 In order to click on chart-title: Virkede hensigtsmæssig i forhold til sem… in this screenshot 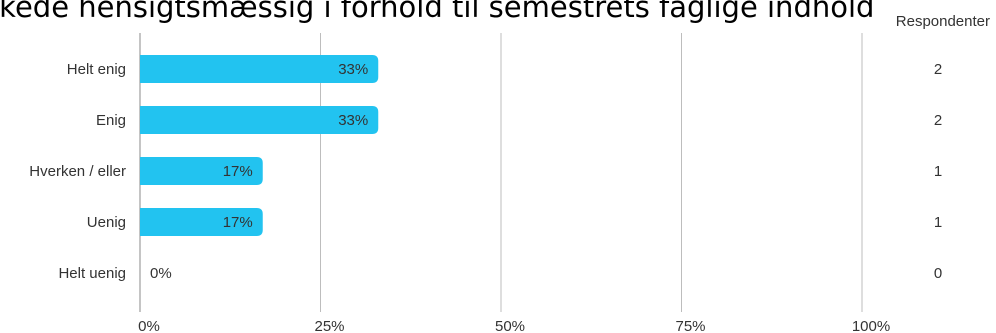, I will do `click(437, 12)`.